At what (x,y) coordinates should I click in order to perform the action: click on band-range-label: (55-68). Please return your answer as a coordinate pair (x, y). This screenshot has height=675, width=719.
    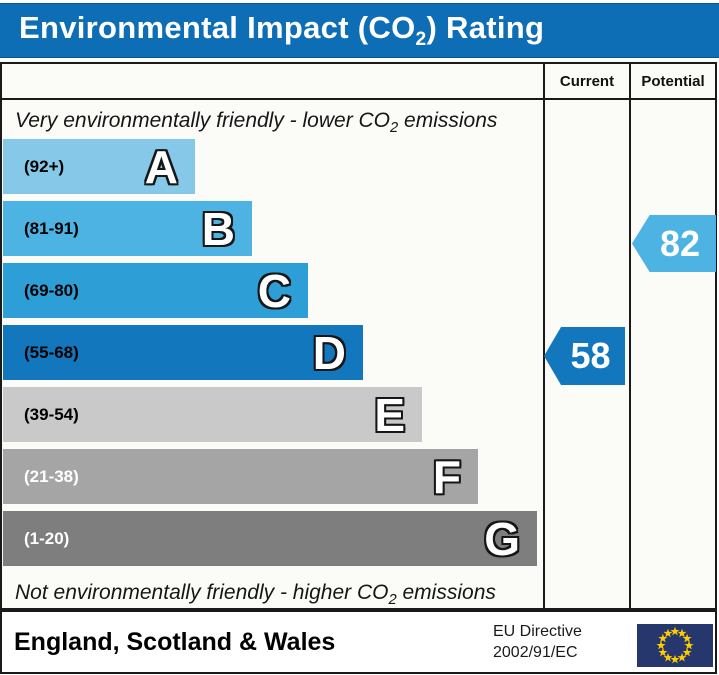
    Looking at the image, I should click on (51, 352).